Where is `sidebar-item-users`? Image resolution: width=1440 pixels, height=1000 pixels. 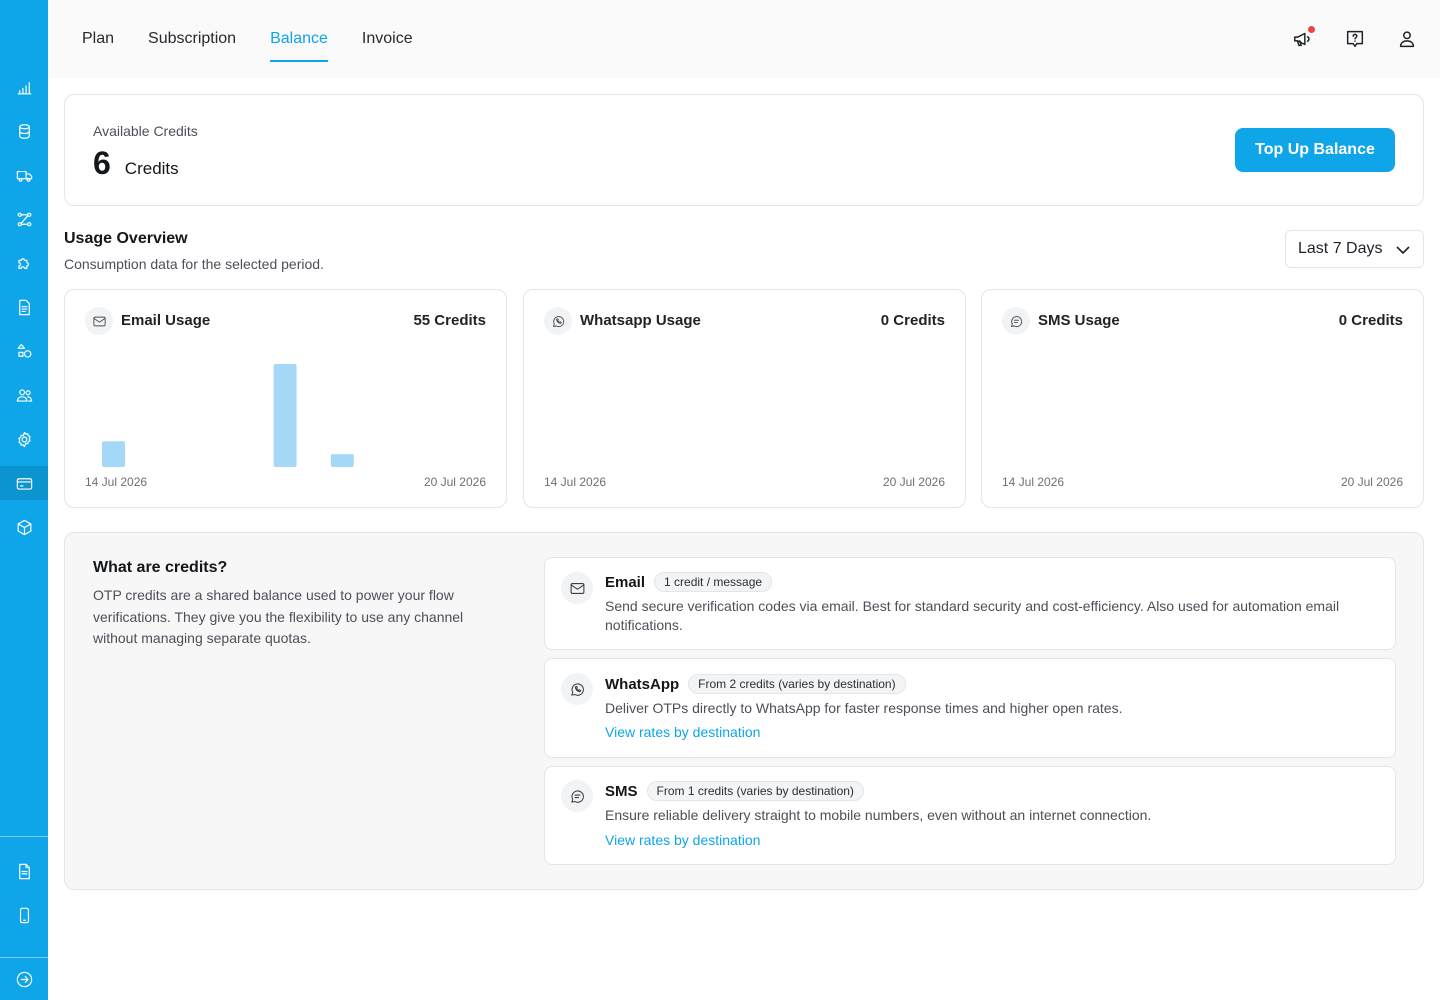
sidebar-item-users is located at coordinates (24, 395).